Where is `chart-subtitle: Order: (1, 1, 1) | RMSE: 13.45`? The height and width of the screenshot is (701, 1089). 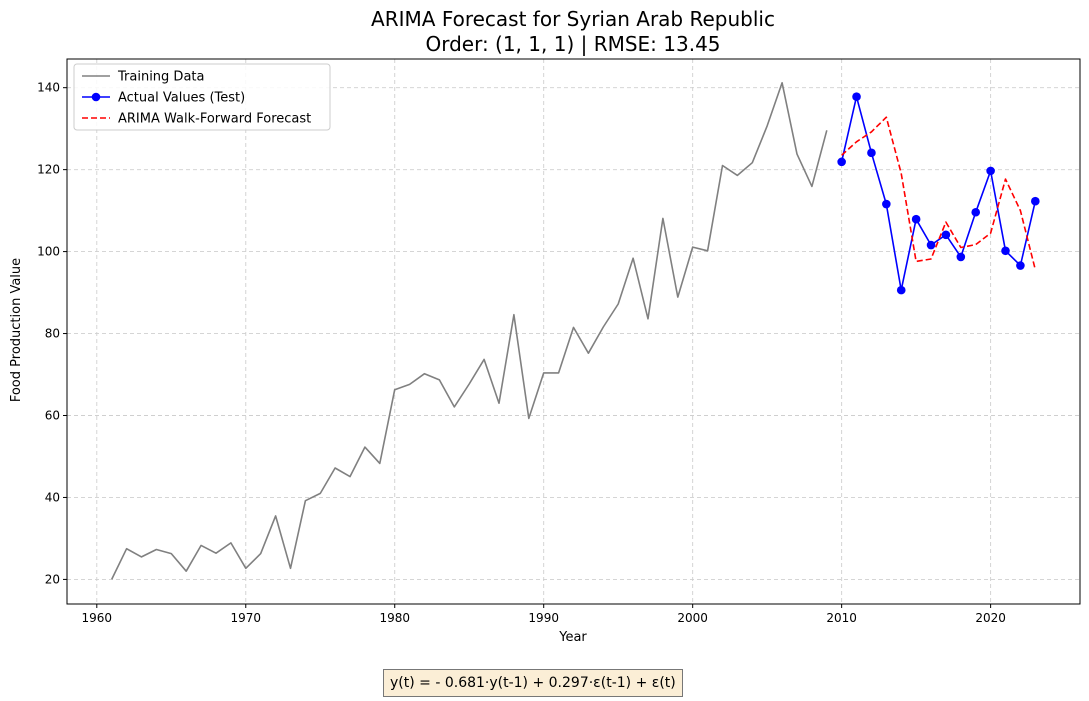 chart-subtitle: Order: (1, 1, 1) | RMSE: 13.45 is located at coordinates (572, 44).